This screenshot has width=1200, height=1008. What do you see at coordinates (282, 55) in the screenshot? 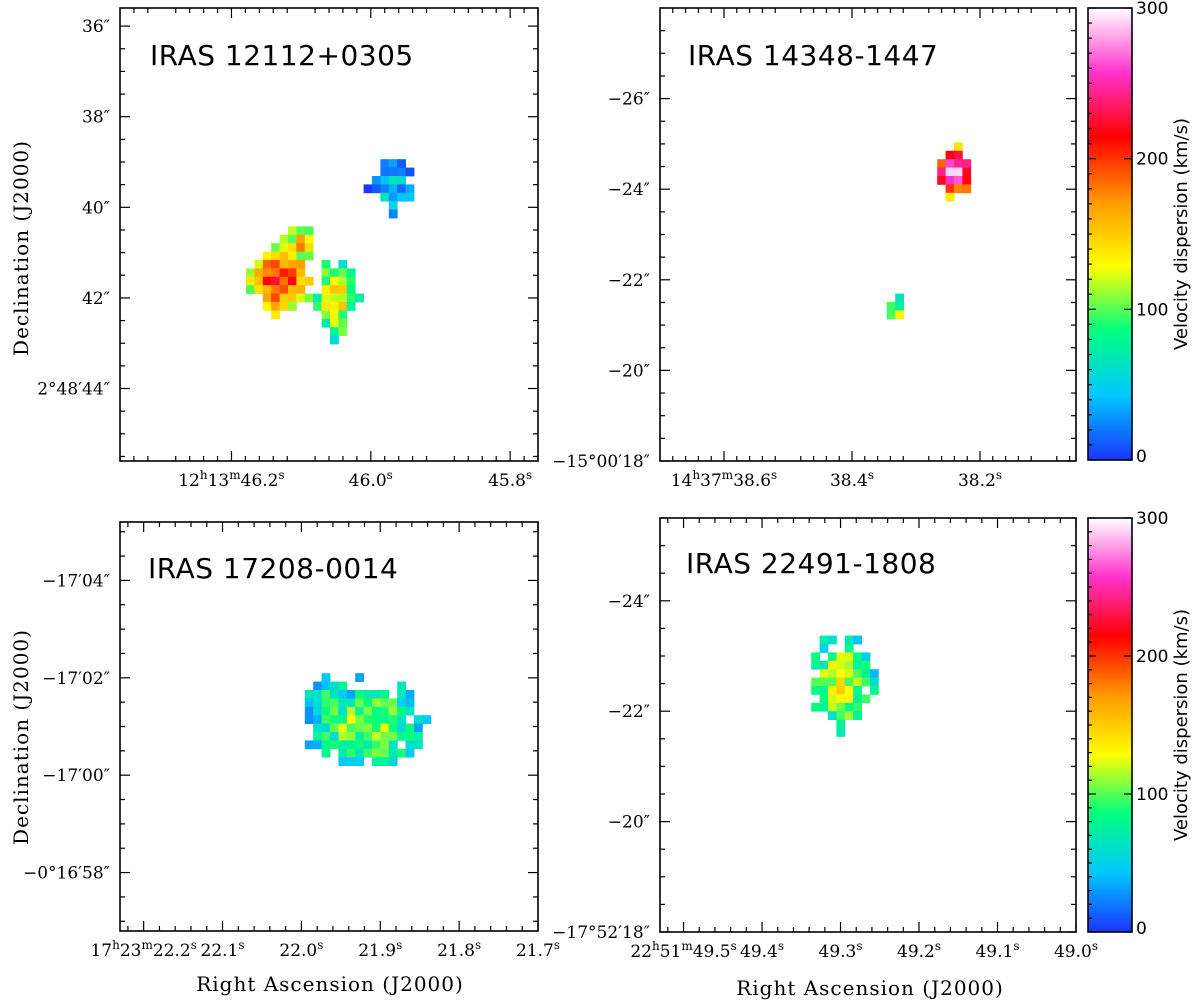
I see `panel-title: IRAS 12112+0305` at bounding box center [282, 55].